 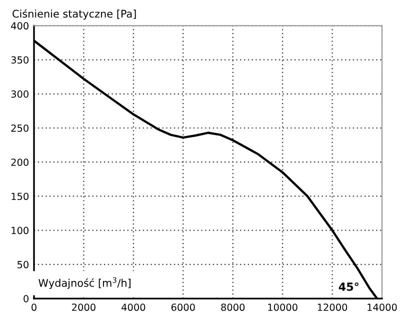 I want to click on y-tick-label: 50, so click(x=23, y=264).